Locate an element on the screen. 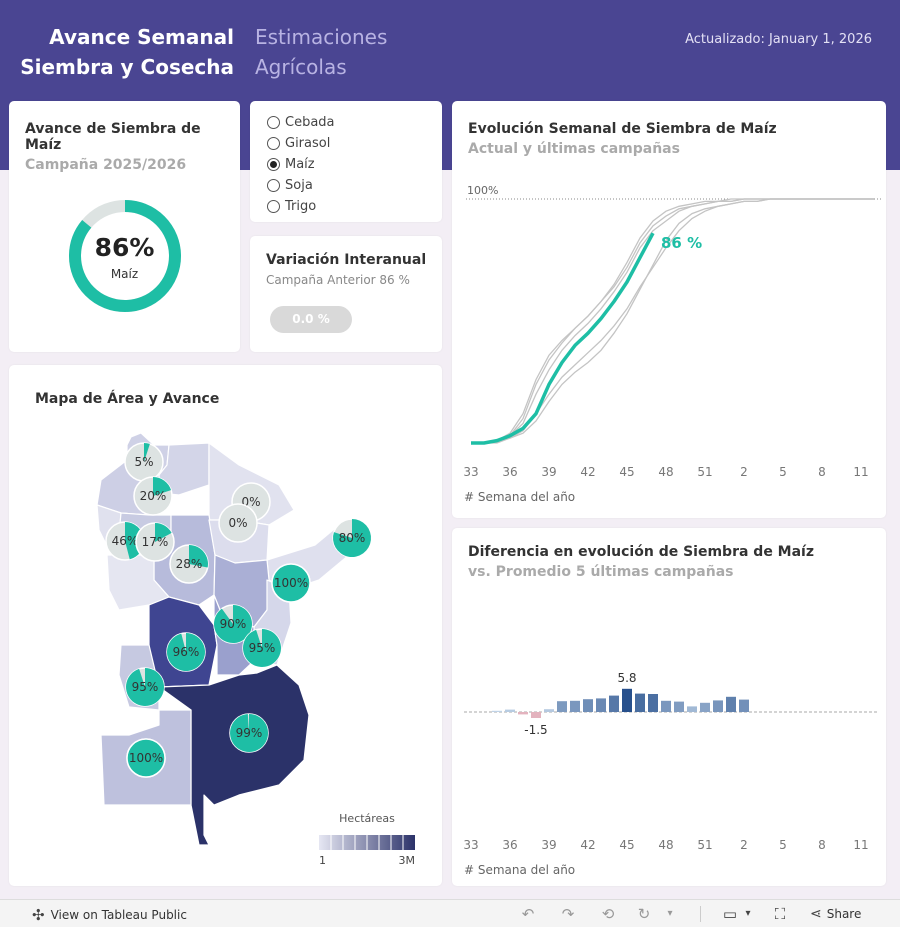  revert-icon: ⟲ is located at coordinates (608, 914).